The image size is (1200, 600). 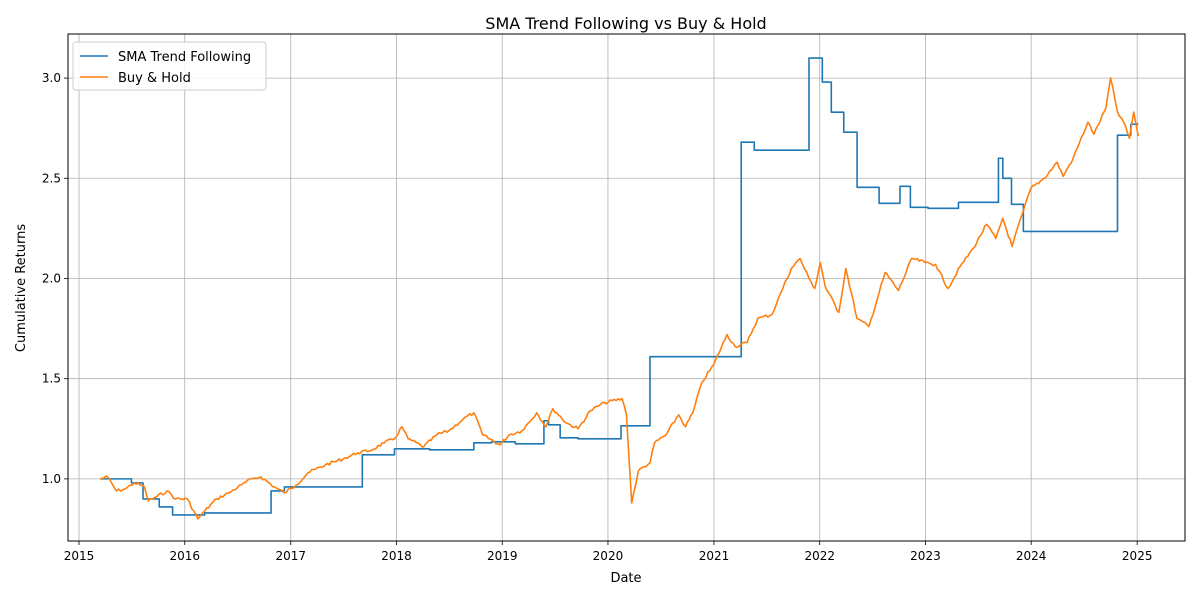 I want to click on y-axis-label: Cumulative Returns, so click(x=21, y=288).